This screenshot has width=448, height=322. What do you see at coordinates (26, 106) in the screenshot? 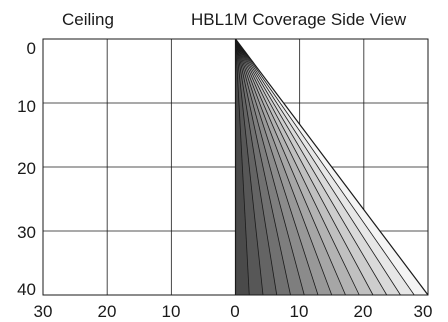
I see `y-tick-label: 10` at bounding box center [26, 106].